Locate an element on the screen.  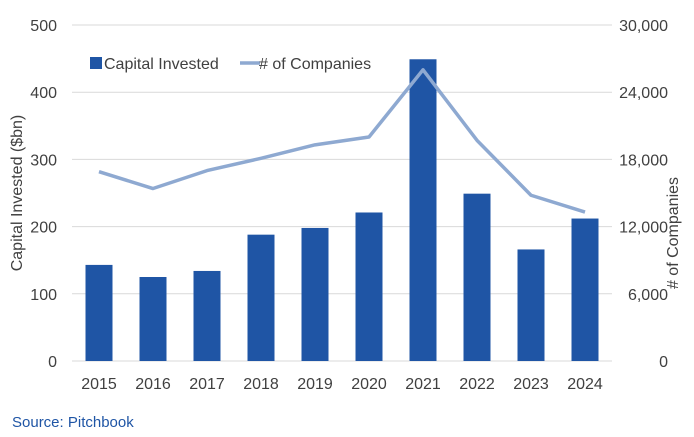
y-tick-label: 400 is located at coordinates (43, 93).